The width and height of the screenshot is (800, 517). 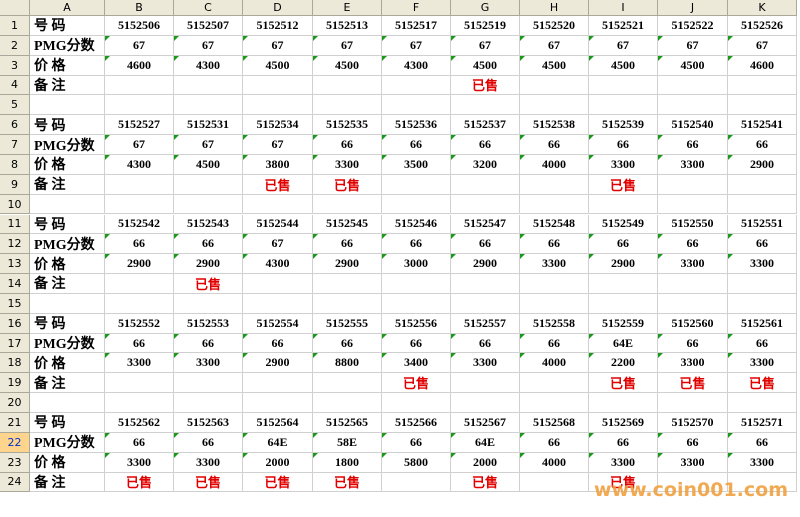 What do you see at coordinates (347, 363) in the screenshot?
I see `cell: 8800` at bounding box center [347, 363].